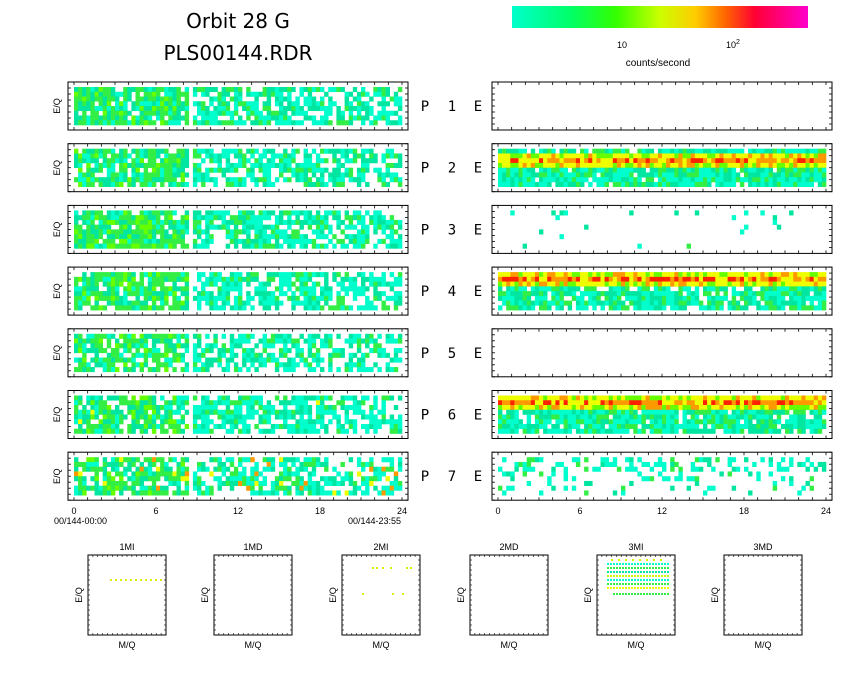 The image size is (850, 680). I want to click on p-panel-3: E/Q P 3 E, so click(267, 229).